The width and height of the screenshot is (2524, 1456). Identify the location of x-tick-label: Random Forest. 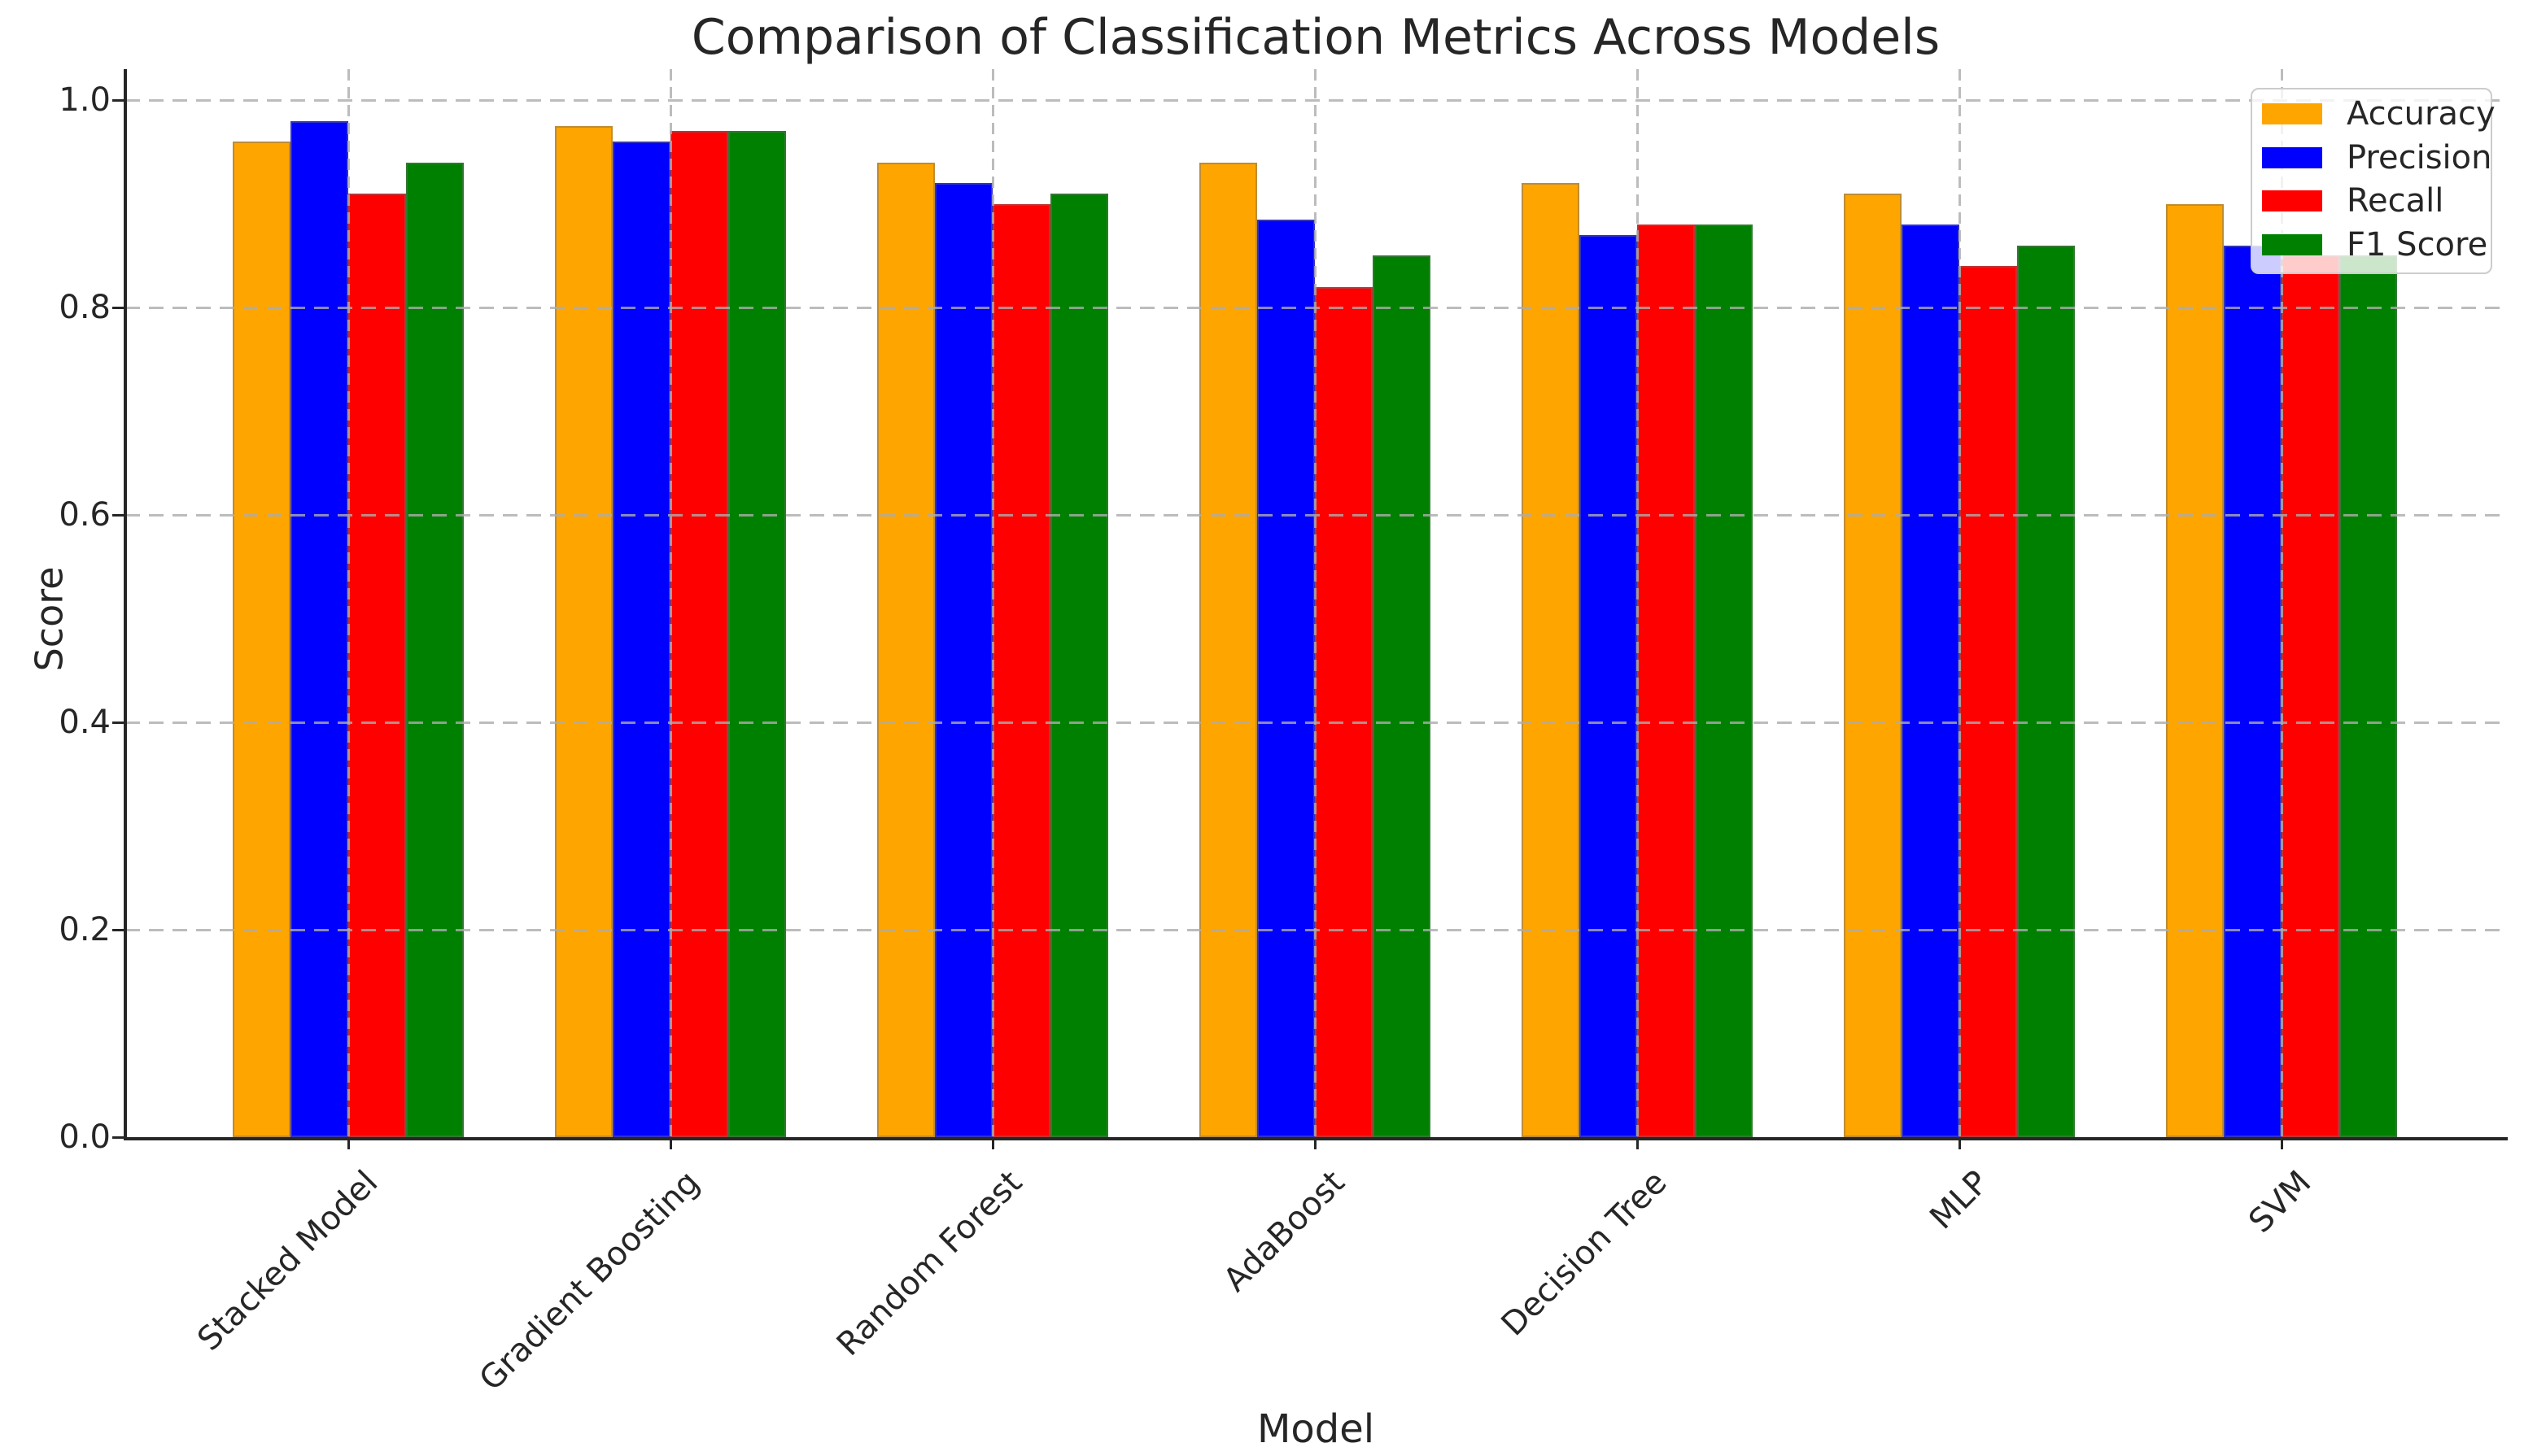
(929, 1263).